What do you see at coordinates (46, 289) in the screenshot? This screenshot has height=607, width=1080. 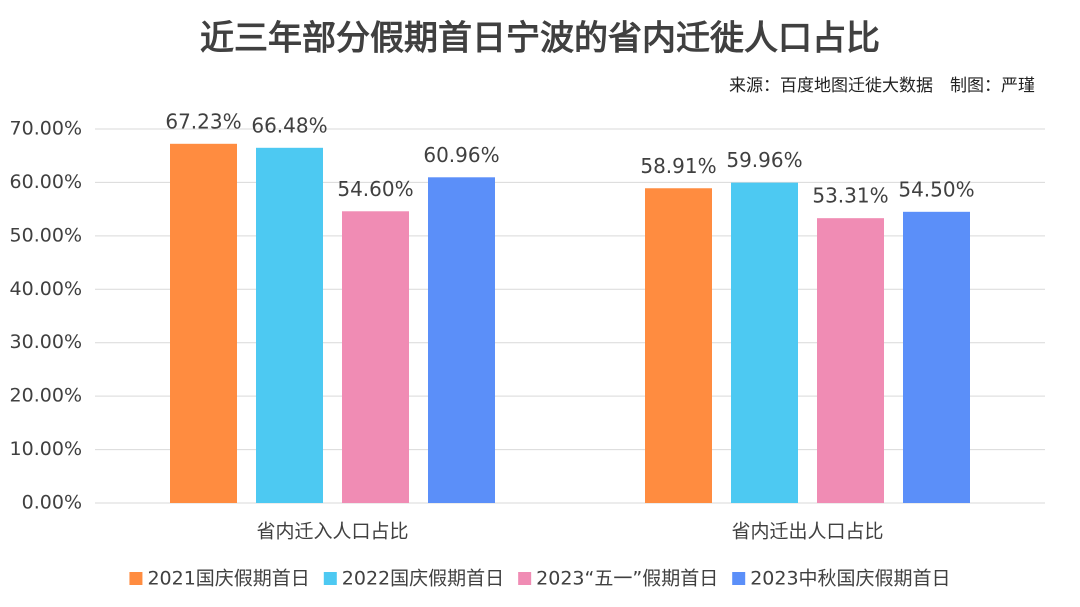 I see `y-tick-label: 40.00%` at bounding box center [46, 289].